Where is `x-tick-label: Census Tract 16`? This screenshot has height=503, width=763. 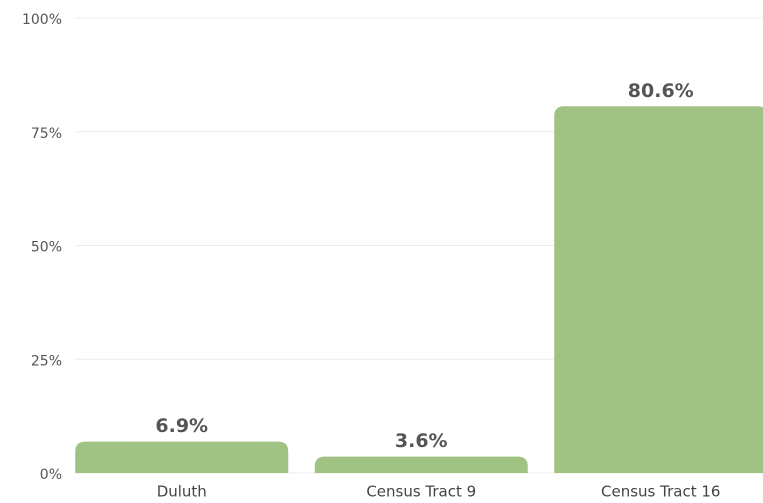 x-tick-label: Census Tract 16 is located at coordinates (660, 492).